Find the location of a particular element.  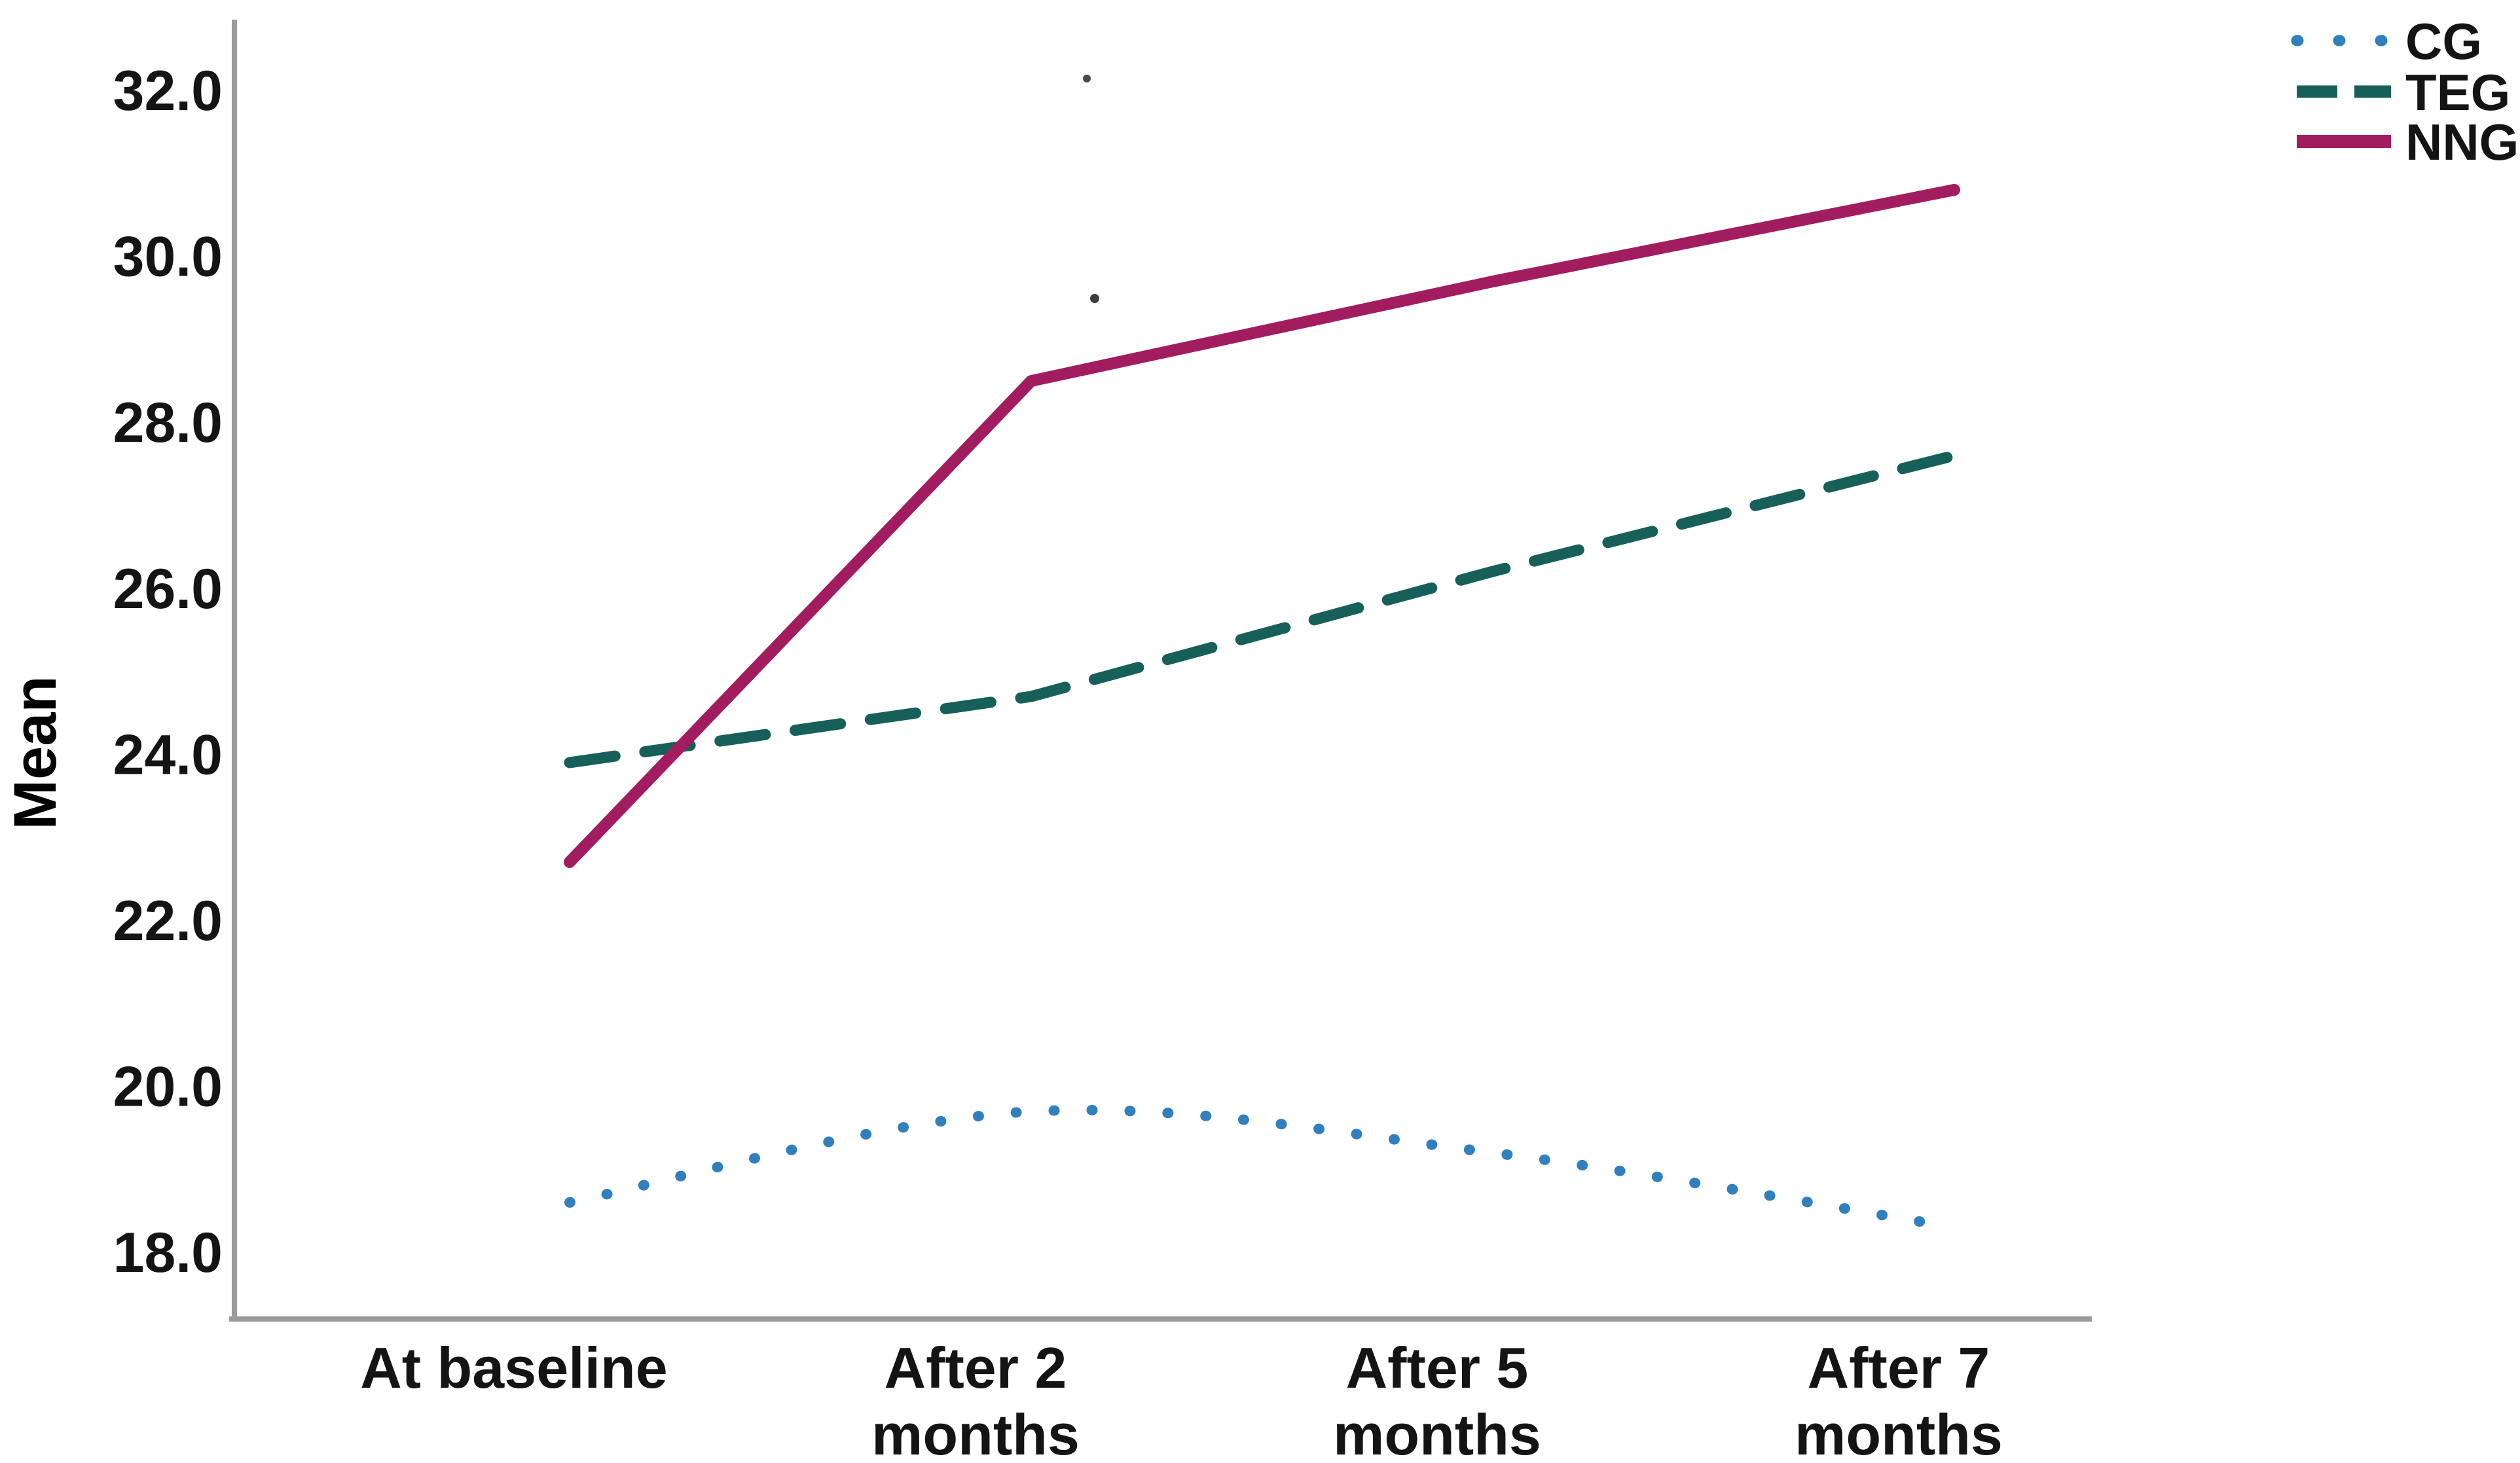

y-tick-labels: 18.0 20.0 22.0 24.0 26.0 28.0 30.0 32.0 is located at coordinates (168, 672).